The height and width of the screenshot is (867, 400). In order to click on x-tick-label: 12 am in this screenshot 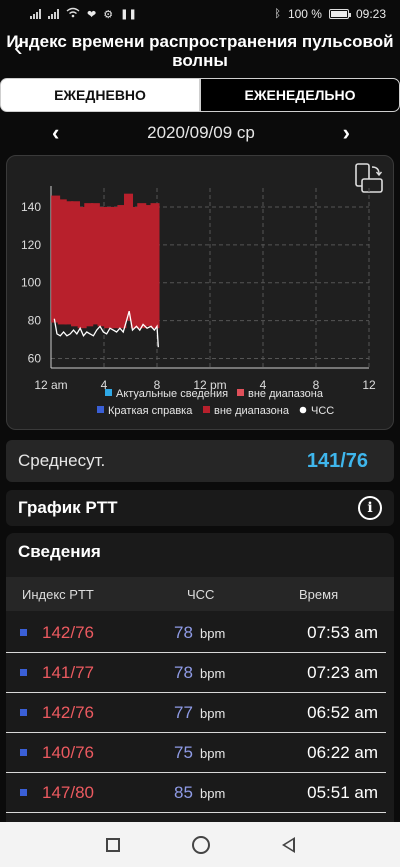, I will do `click(50, 385)`.